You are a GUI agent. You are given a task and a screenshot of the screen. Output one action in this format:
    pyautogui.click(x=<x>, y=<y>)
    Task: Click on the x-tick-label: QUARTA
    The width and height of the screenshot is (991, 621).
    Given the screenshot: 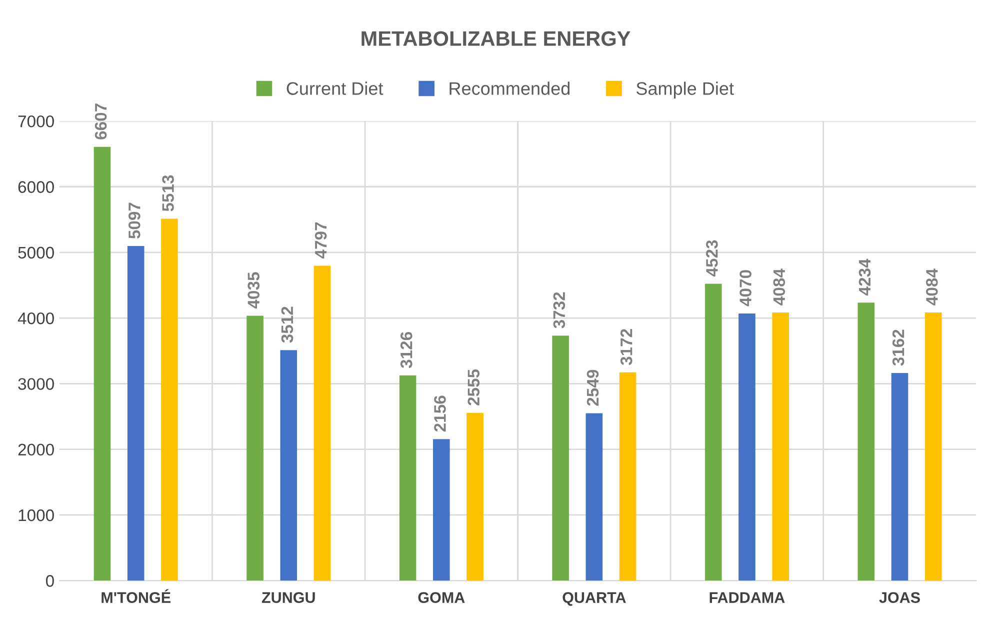 What is the action you would take?
    pyautogui.click(x=594, y=599)
    